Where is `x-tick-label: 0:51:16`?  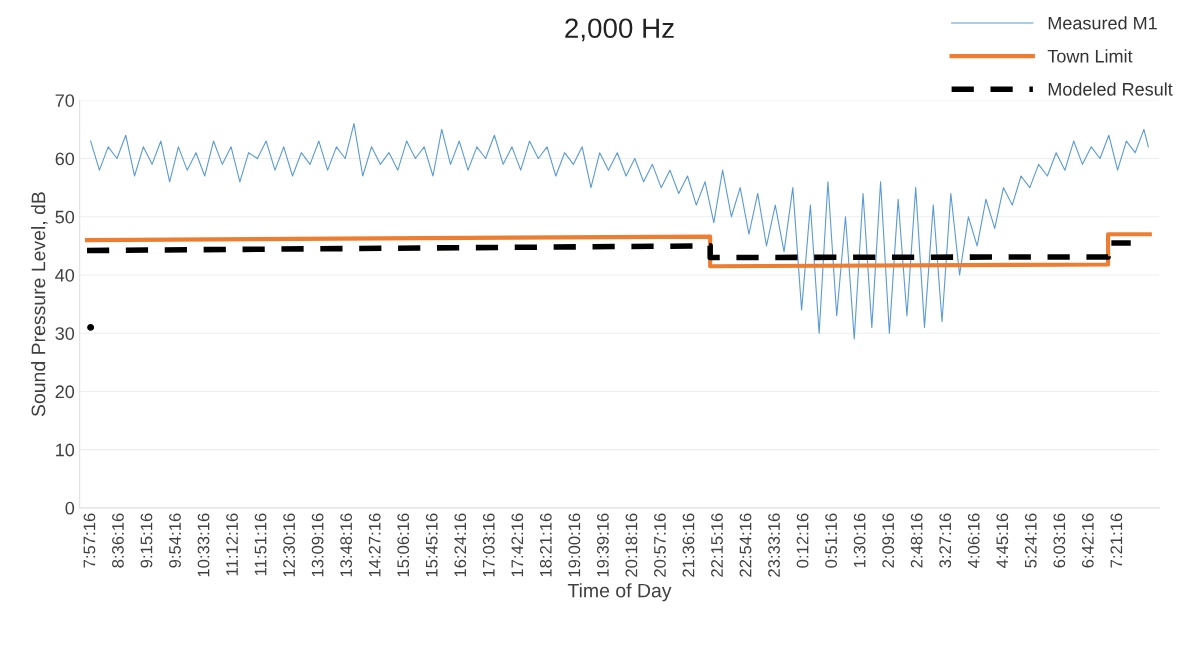
x-tick-label: 0:51:16 is located at coordinates (831, 540).